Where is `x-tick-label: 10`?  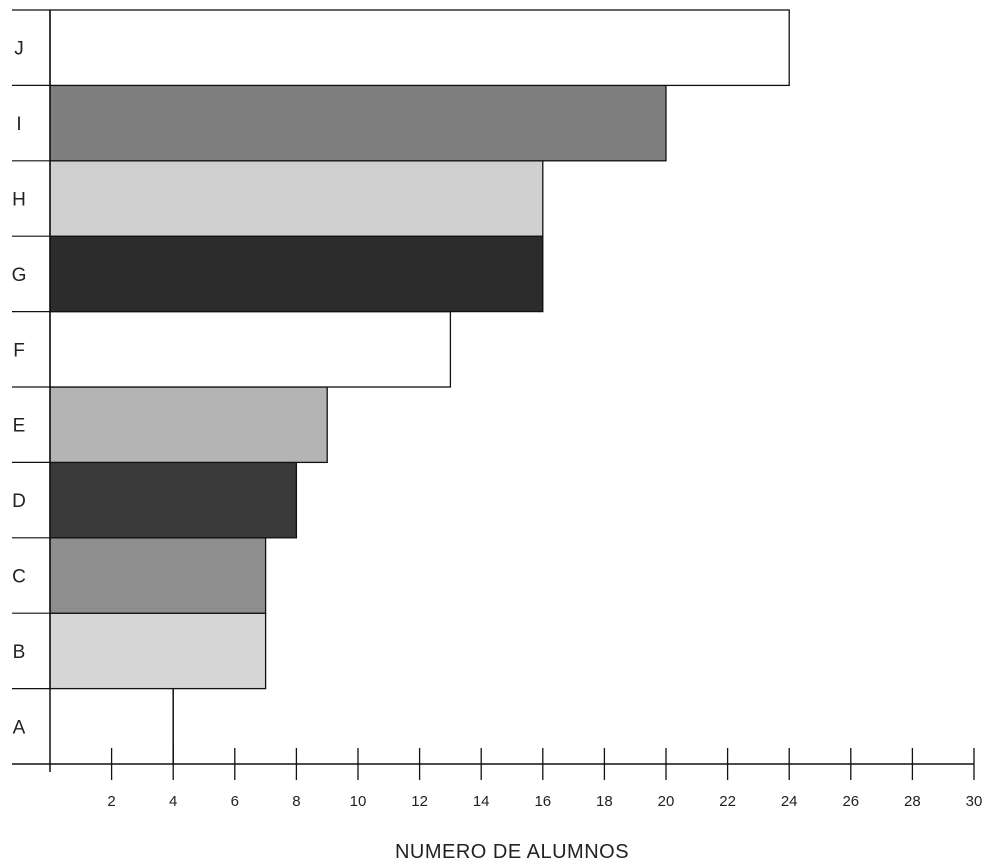 x-tick-label: 10 is located at coordinates (358, 801).